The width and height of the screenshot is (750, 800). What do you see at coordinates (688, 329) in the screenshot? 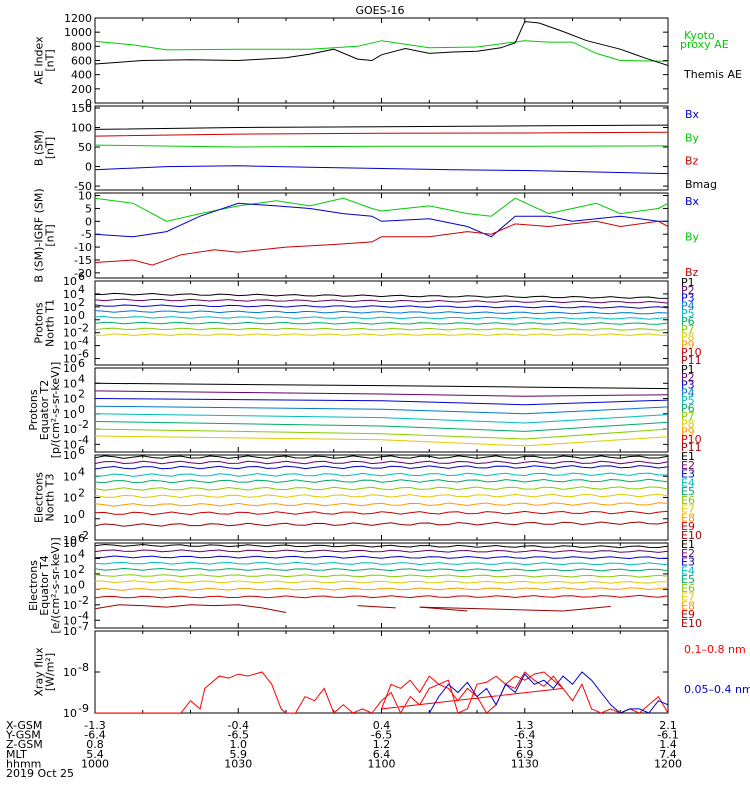
I see `legend-entry: P7` at bounding box center [688, 329].